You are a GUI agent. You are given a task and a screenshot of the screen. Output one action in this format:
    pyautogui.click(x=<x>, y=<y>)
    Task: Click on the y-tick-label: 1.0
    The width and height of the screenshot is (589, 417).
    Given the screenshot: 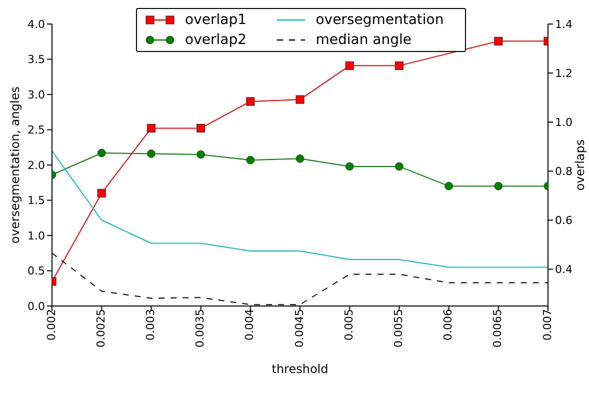 What is the action you would take?
    pyautogui.click(x=36, y=235)
    